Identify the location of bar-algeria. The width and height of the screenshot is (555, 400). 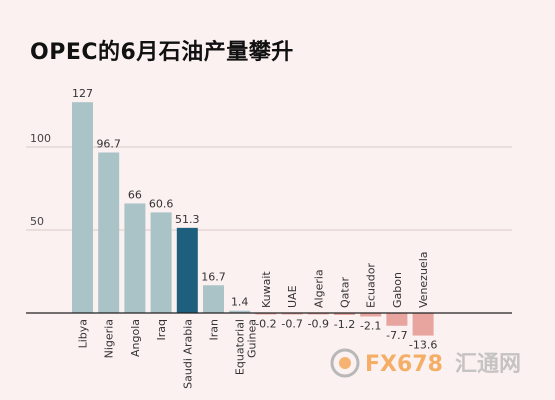
(318, 314).